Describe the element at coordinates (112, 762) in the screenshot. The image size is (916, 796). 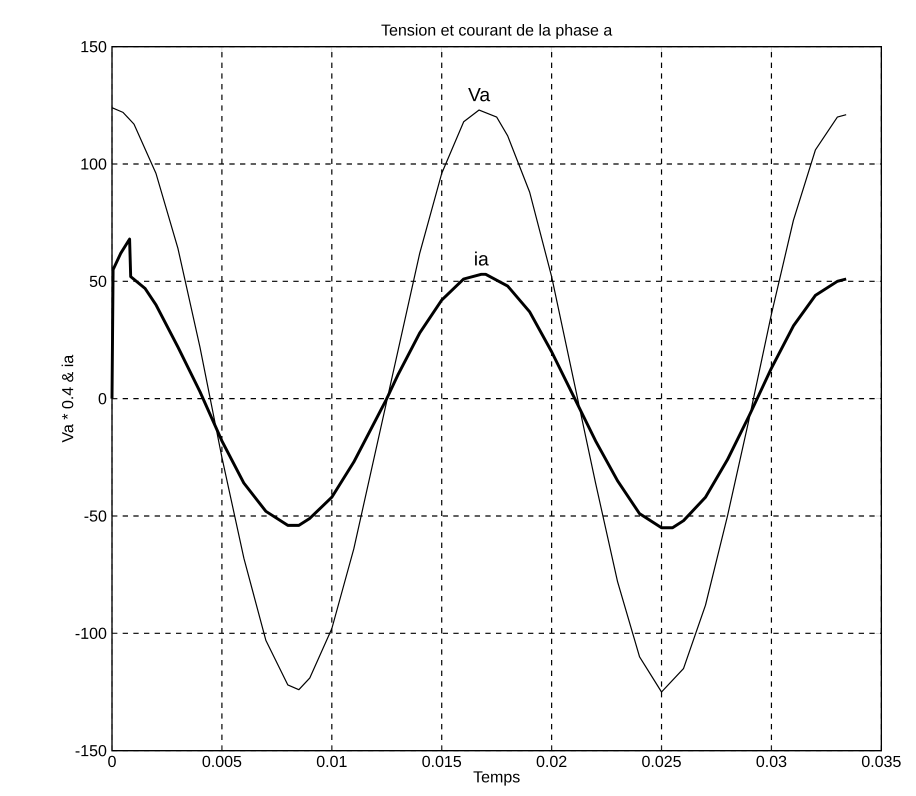
I see `x-tick-label: 0` at that location.